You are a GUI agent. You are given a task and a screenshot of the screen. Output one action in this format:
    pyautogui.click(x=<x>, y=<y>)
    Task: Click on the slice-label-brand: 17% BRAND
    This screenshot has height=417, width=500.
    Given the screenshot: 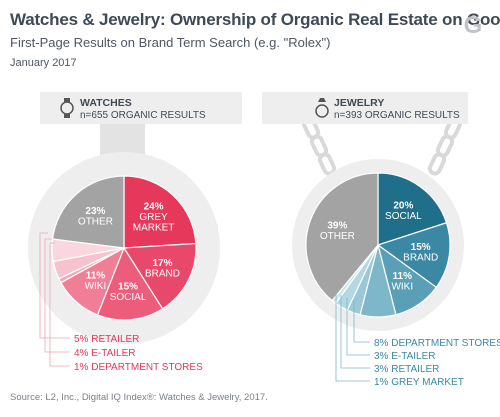 What is the action you would take?
    pyautogui.click(x=162, y=269)
    